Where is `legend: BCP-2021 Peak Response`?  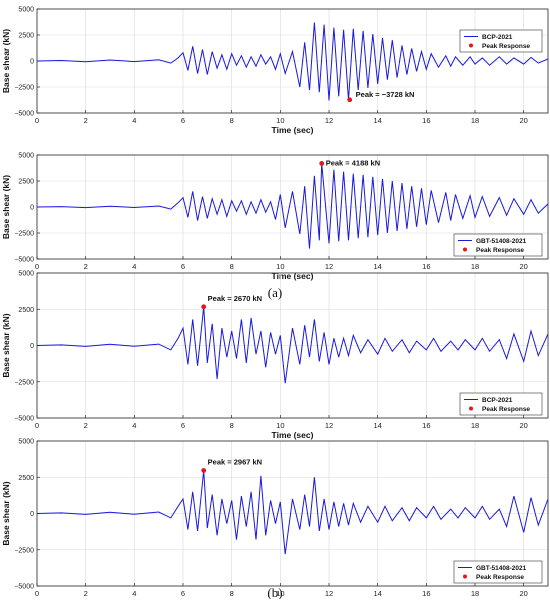
legend: BCP-2021 Peak Response is located at coordinates (501, 404).